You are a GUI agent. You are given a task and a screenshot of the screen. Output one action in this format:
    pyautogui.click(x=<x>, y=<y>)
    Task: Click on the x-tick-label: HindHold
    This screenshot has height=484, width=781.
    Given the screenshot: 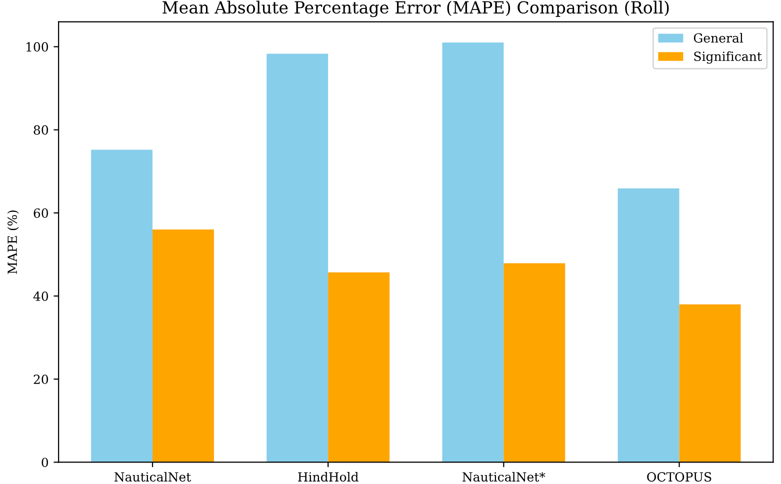 What is the action you would take?
    pyautogui.click(x=328, y=477)
    